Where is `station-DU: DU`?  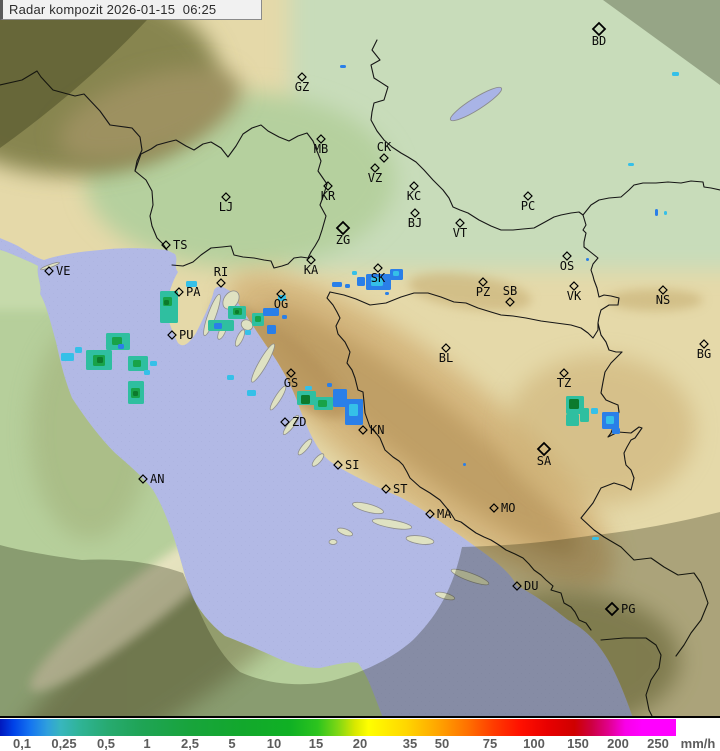 station-DU: DU is located at coordinates (525, 586).